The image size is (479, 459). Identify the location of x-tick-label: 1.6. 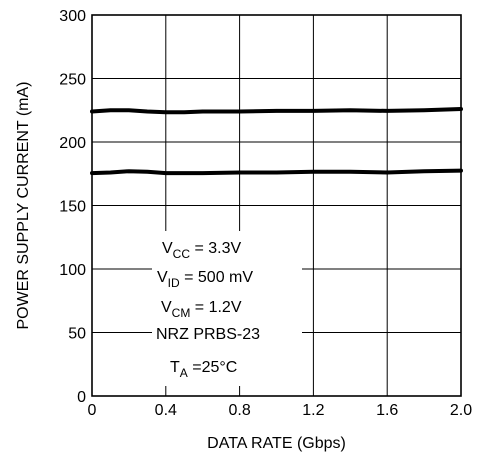
(387, 410).